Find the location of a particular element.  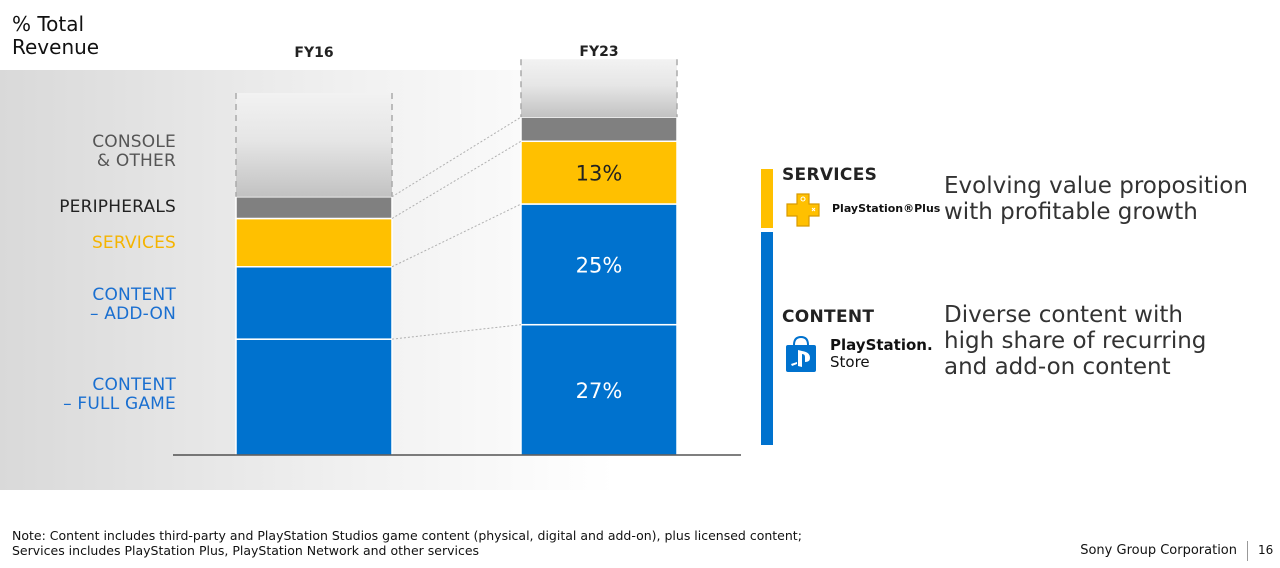

connector-services is located at coordinates (456, 179).